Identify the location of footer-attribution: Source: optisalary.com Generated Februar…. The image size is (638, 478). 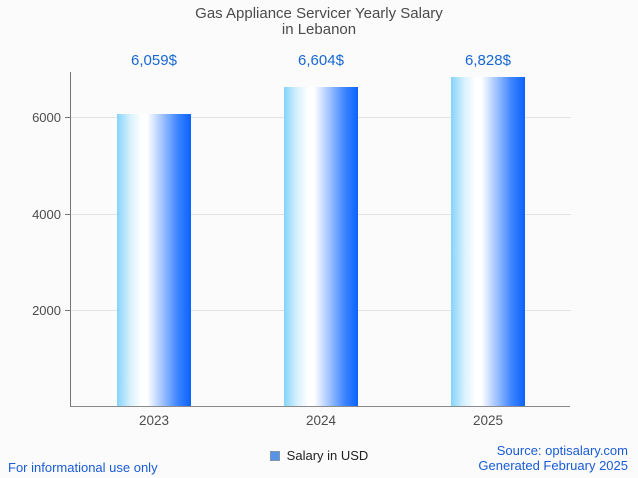
(553, 458).